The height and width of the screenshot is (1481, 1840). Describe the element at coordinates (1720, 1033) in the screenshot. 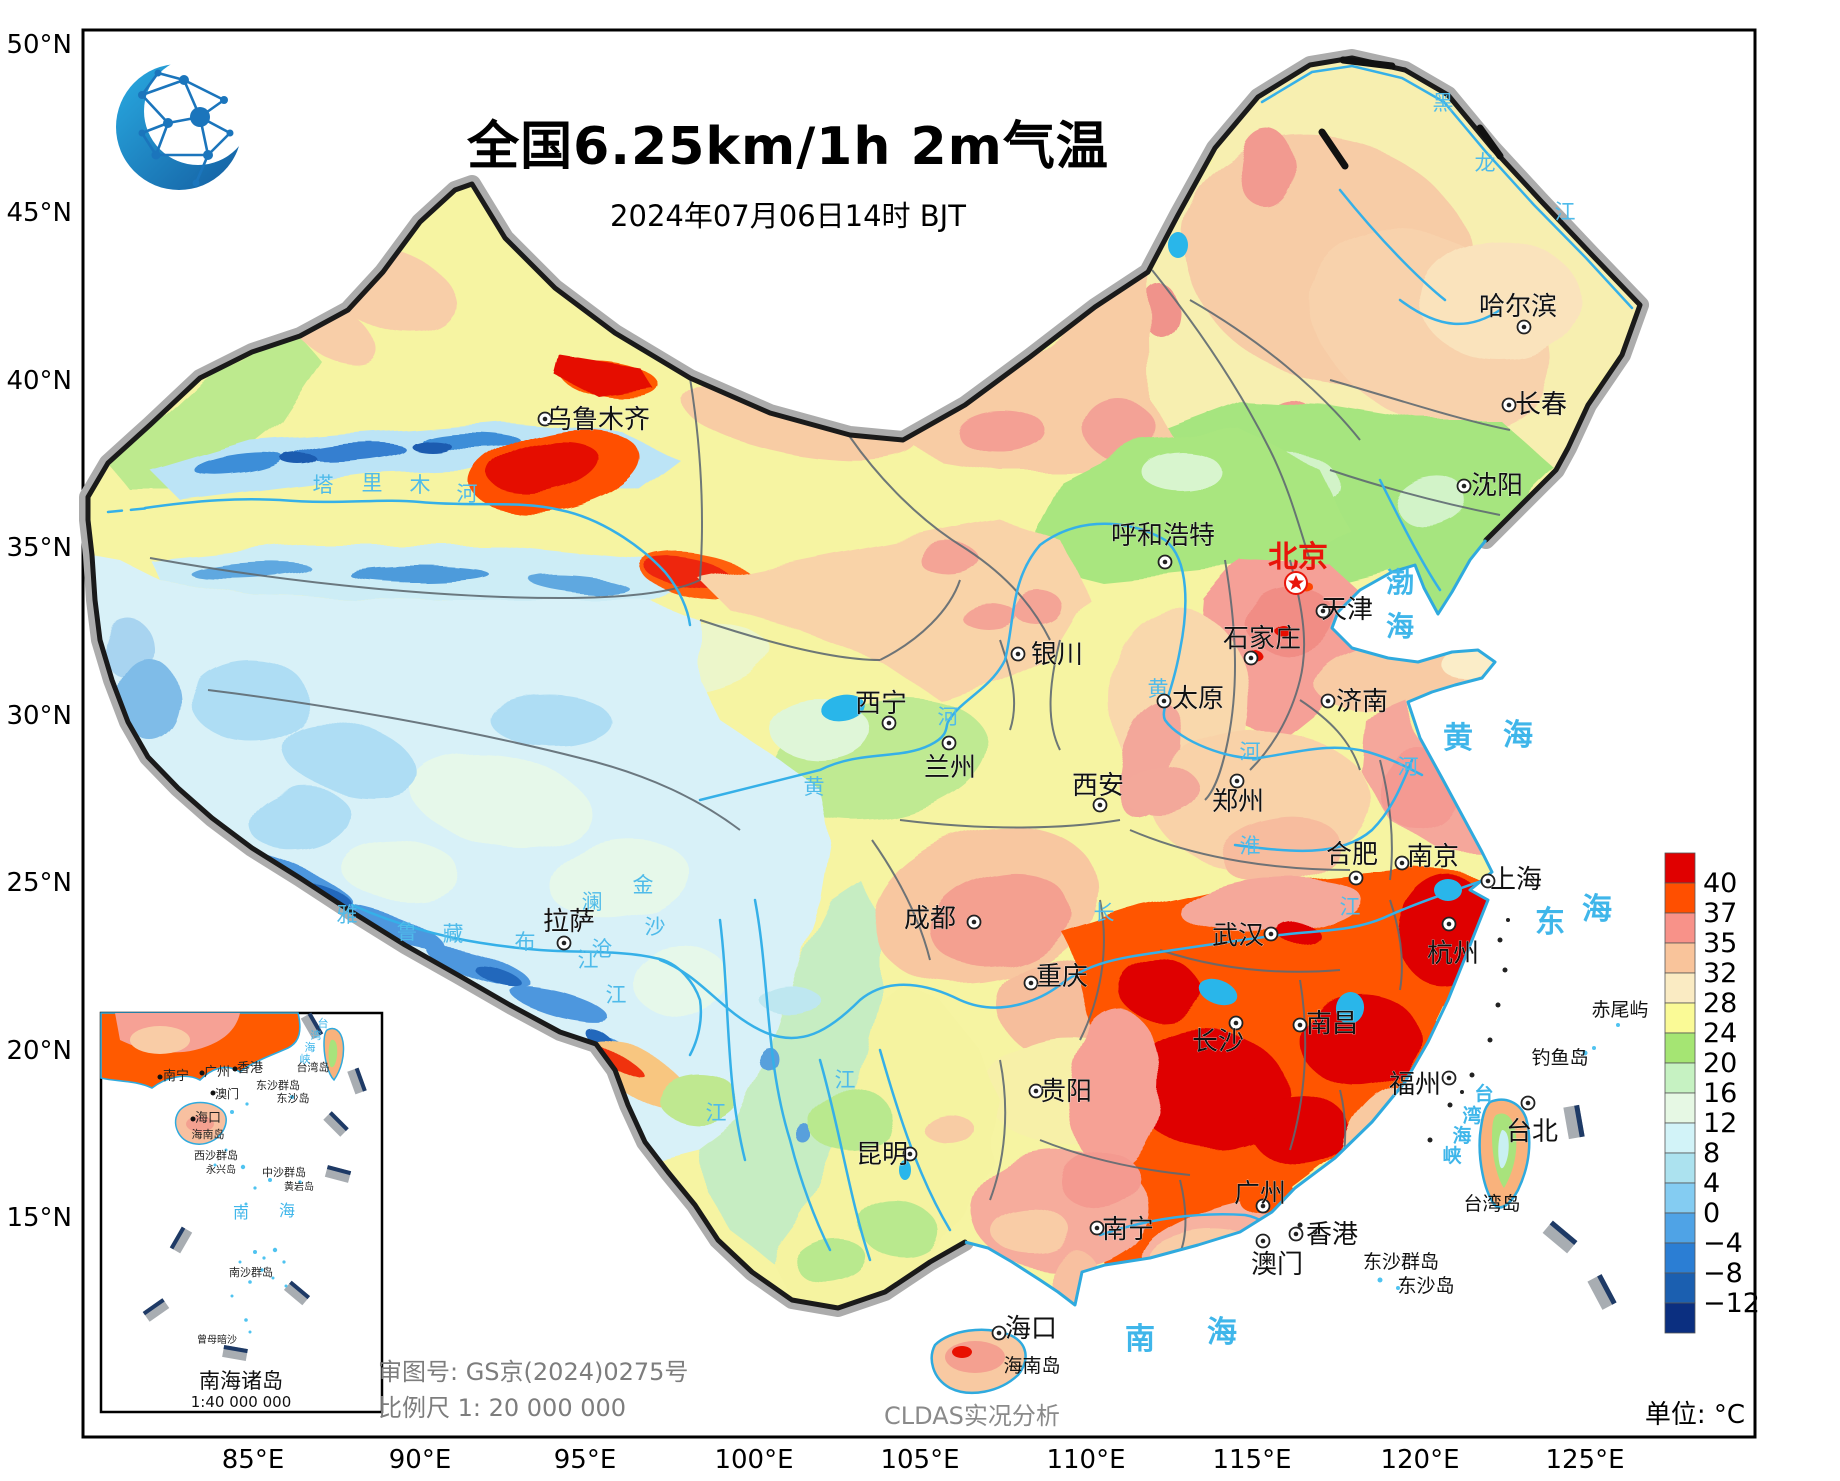

I see `colorbar-value: 24` at that location.